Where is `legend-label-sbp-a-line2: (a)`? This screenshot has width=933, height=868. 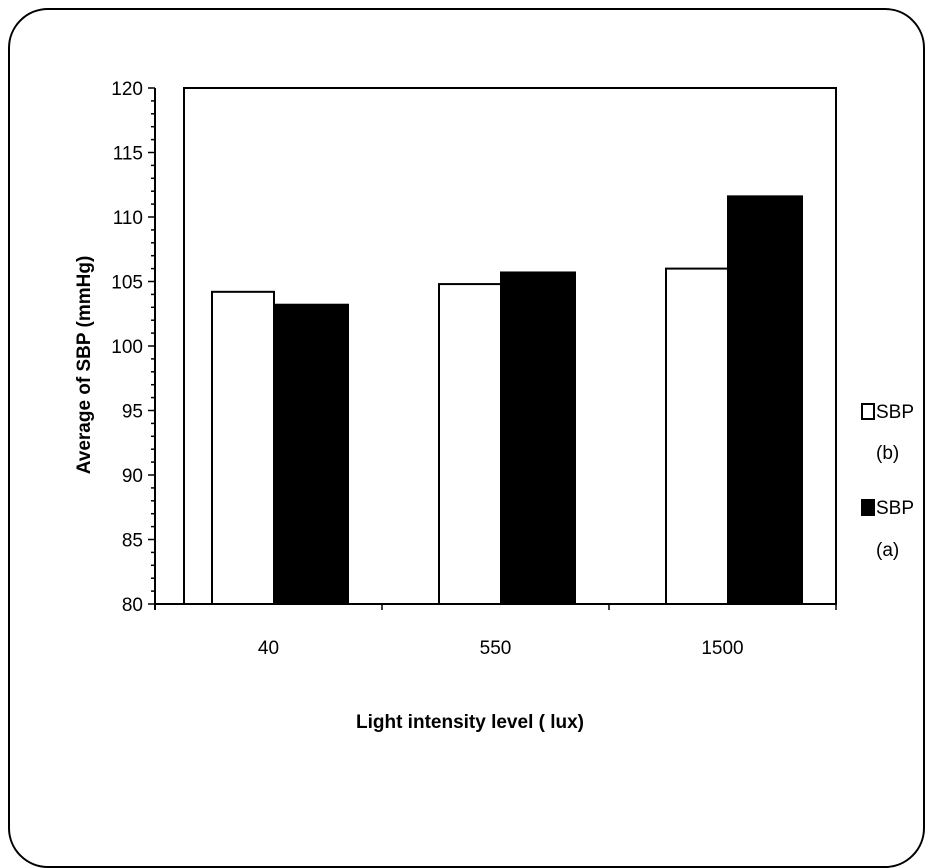
legend-label-sbp-a-line2: (a) is located at coordinates (887, 550).